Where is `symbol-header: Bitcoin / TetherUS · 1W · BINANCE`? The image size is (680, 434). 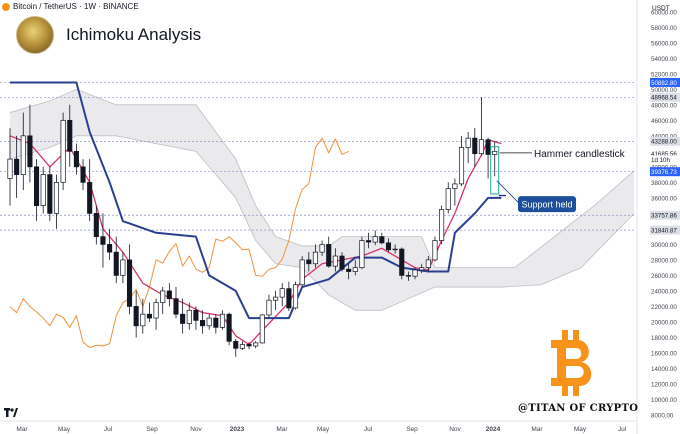 symbol-header: Bitcoin / TetherUS · 1W · BINANCE is located at coordinates (70, 6).